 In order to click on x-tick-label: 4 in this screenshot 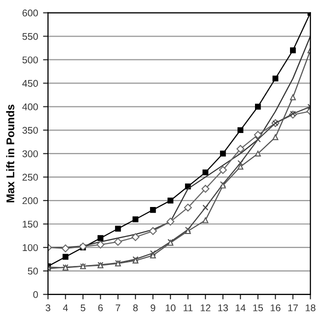, I will do `click(65, 308)`.